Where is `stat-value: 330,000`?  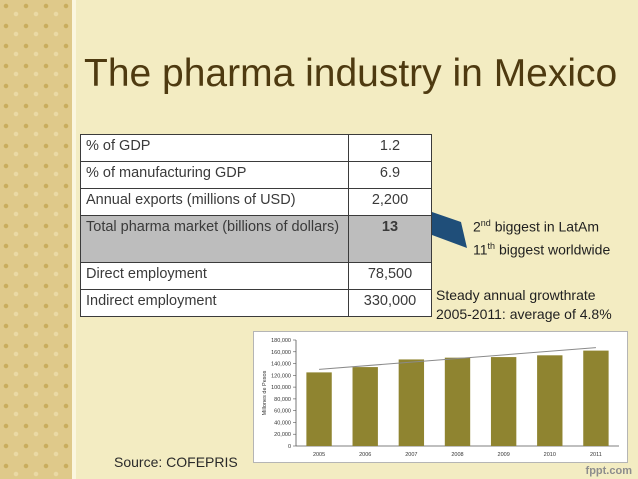 stat-value: 330,000 is located at coordinates (390, 303).